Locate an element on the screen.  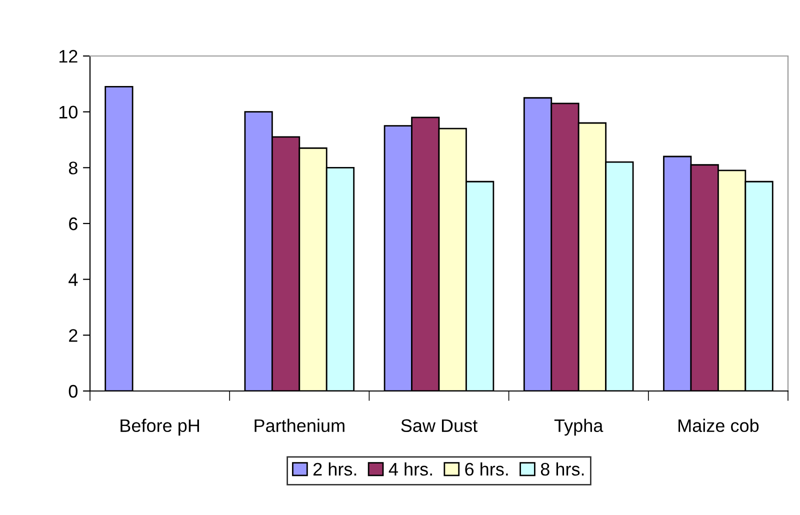
y-tick-label: 8 is located at coordinates (73, 168).